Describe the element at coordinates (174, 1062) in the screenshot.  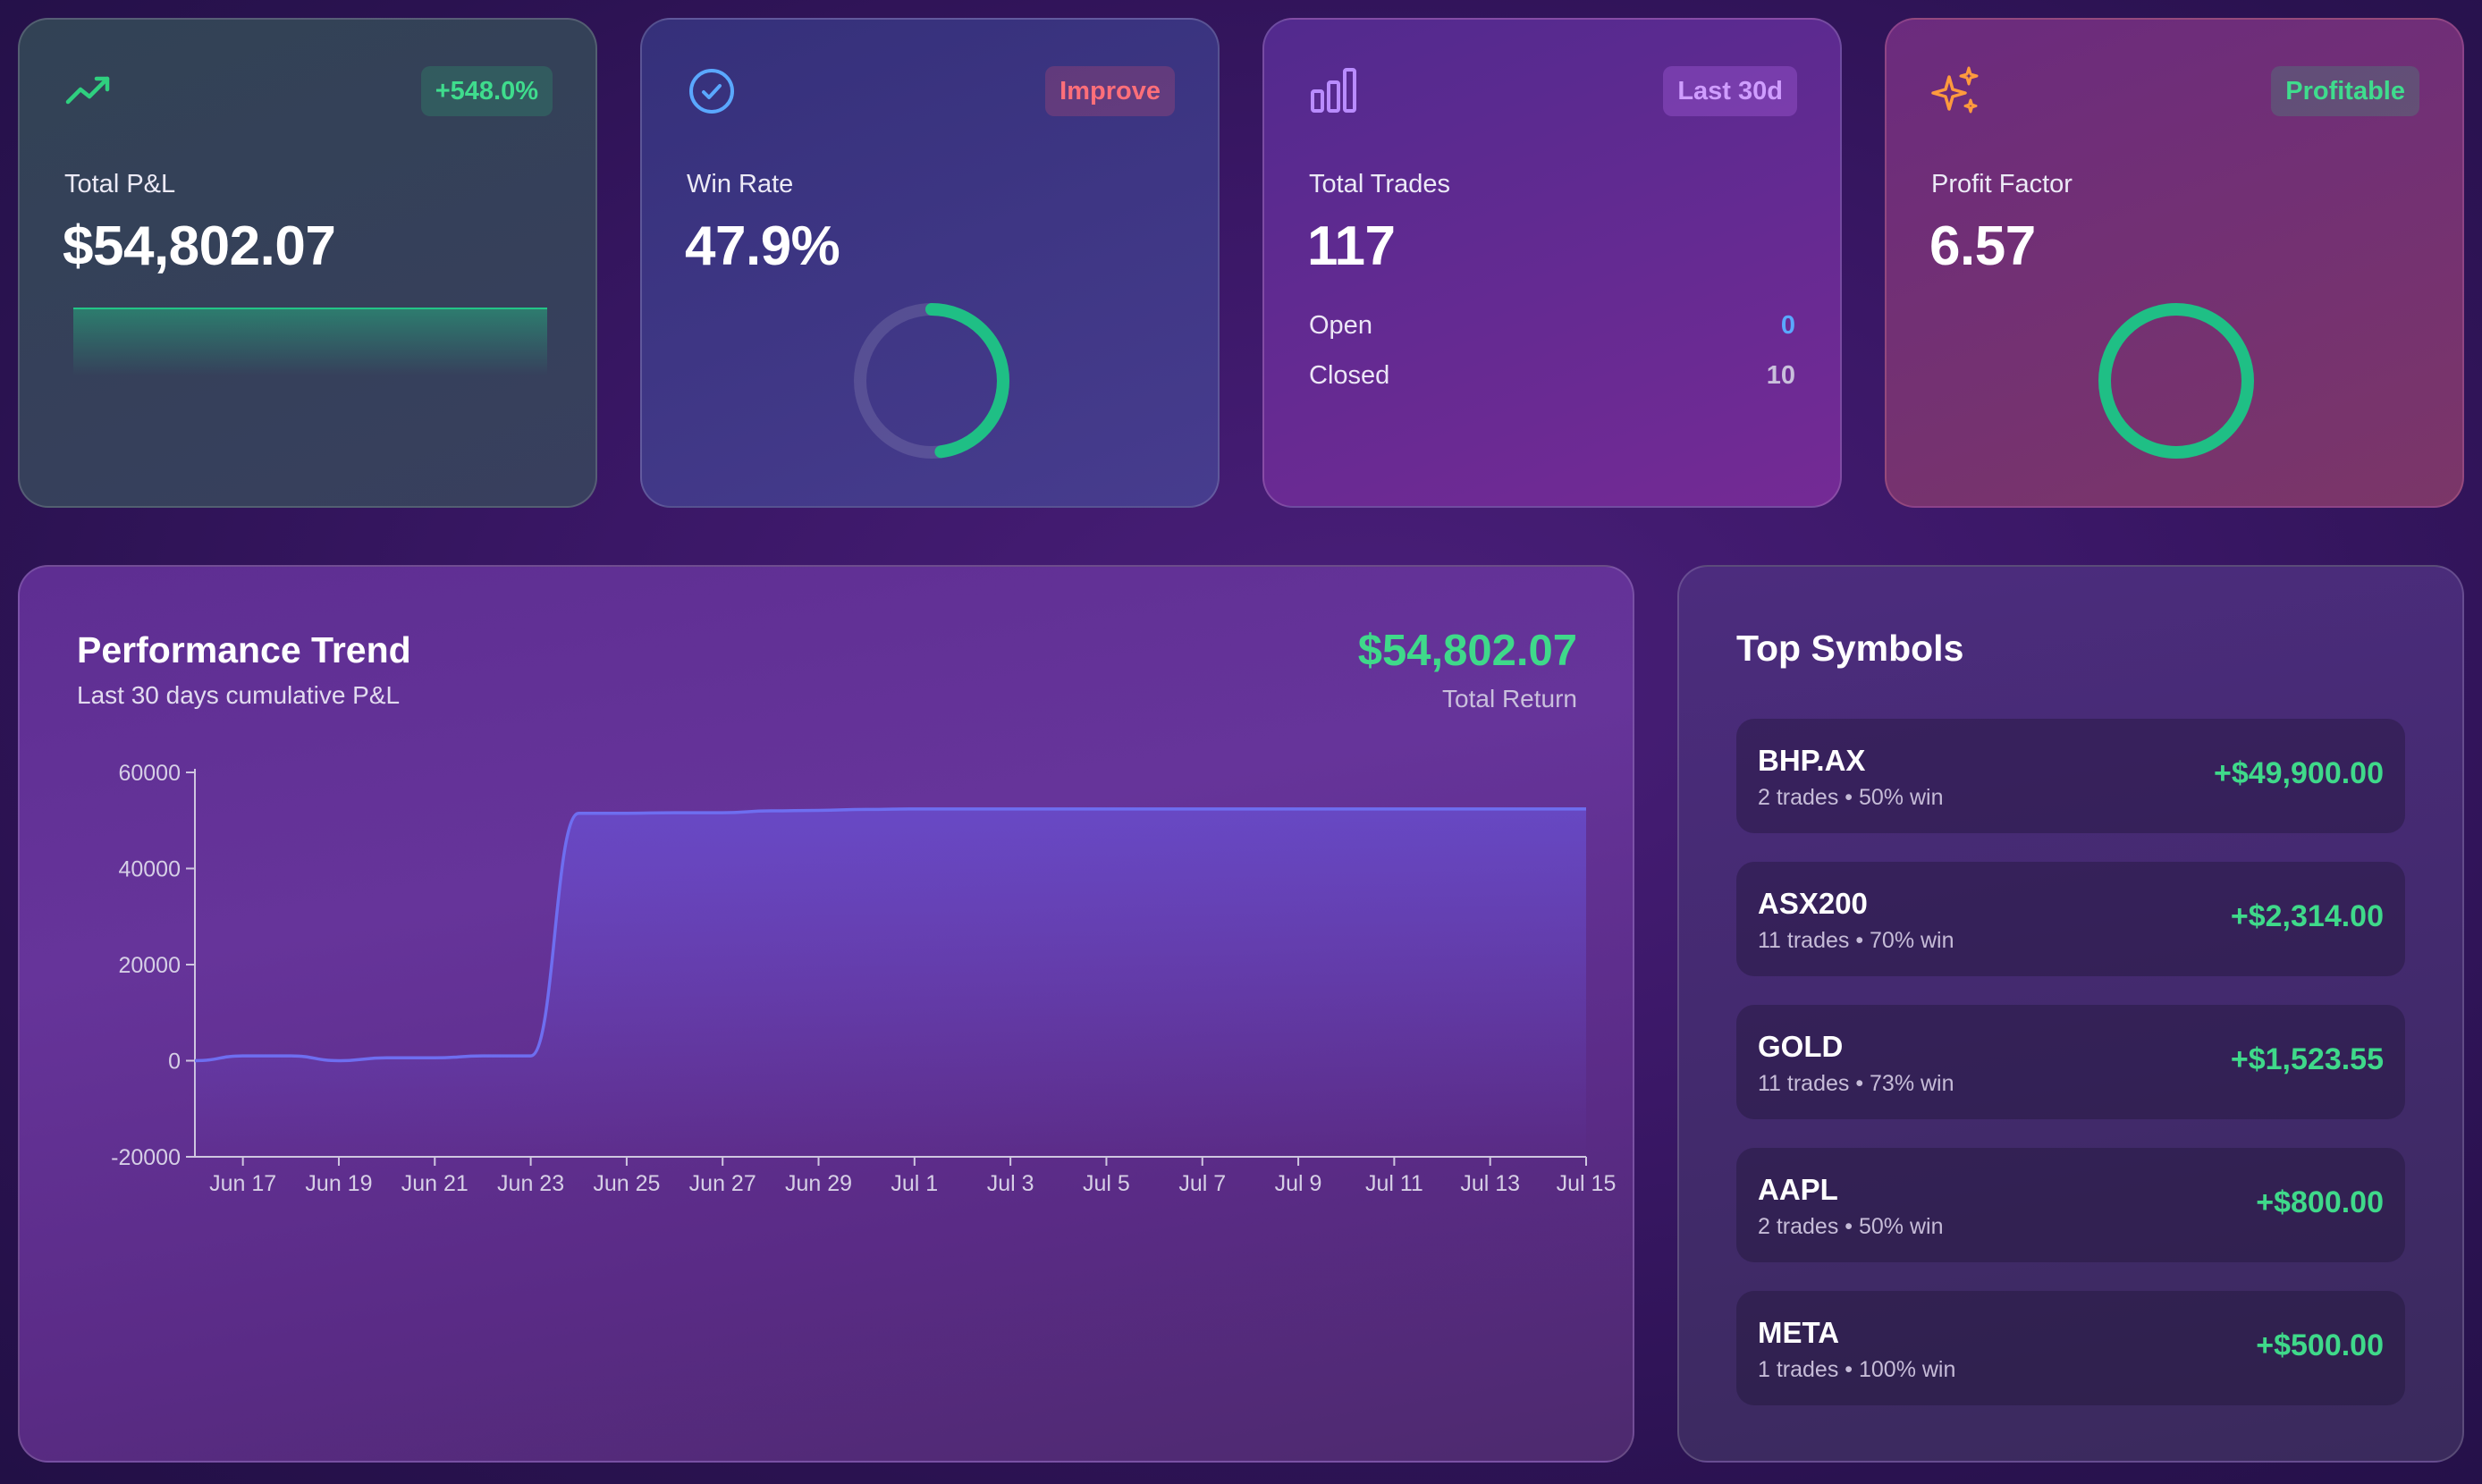
I see `y-tick-label: 0` at that location.